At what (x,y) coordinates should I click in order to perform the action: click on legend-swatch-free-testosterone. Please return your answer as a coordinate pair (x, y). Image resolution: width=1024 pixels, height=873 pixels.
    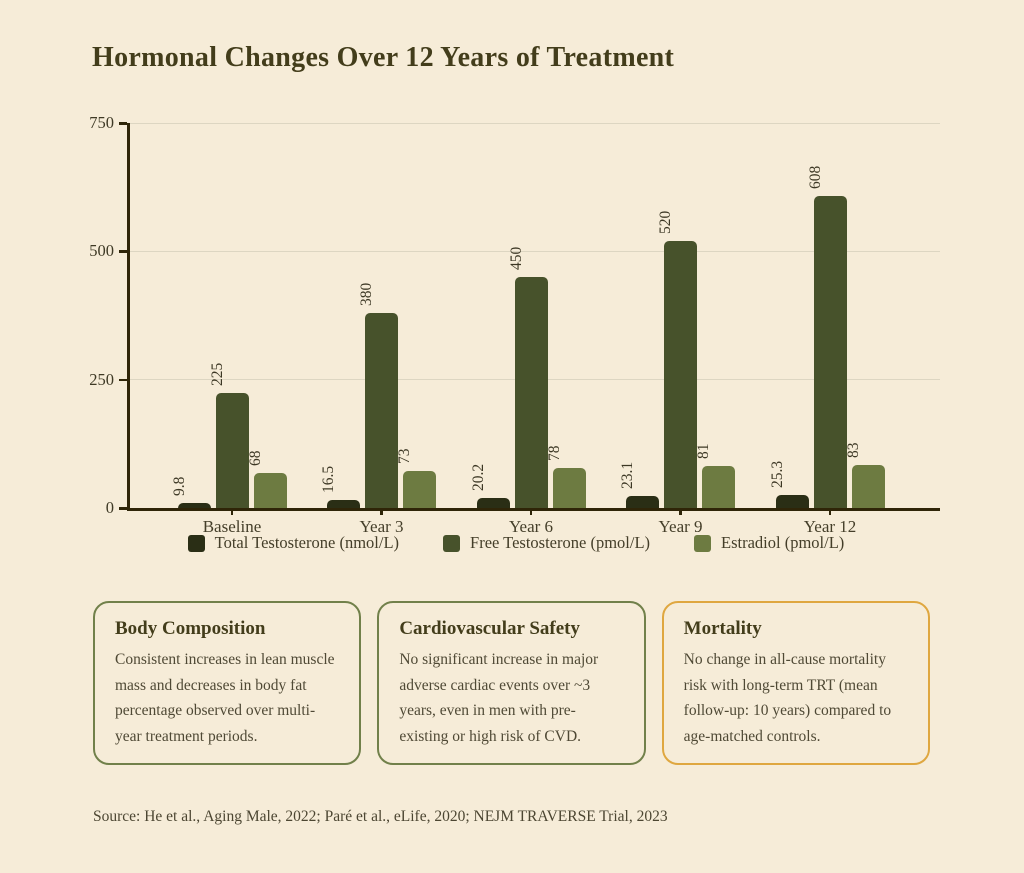
    Looking at the image, I should click on (452, 543).